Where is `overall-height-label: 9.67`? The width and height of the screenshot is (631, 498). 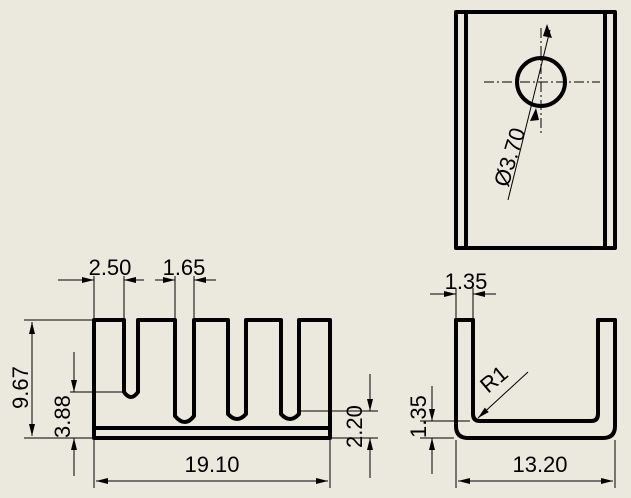 overall-height-label: 9.67 is located at coordinates (20, 387).